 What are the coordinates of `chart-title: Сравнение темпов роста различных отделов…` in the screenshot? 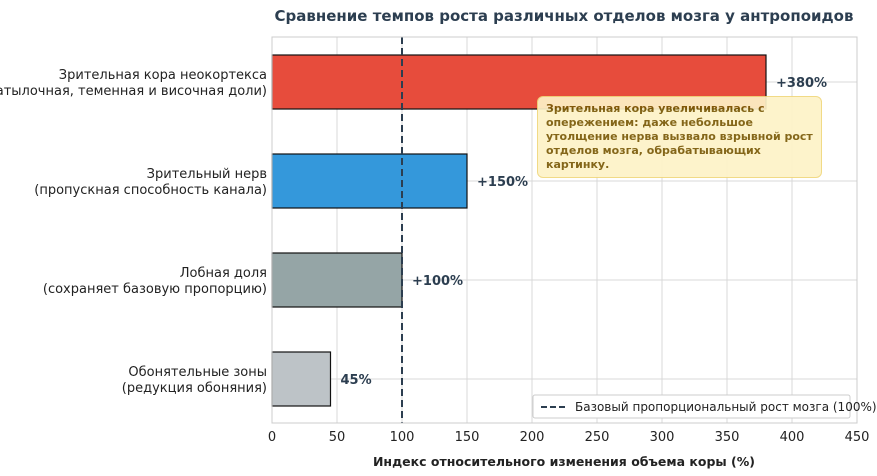 It's located at (564, 16).